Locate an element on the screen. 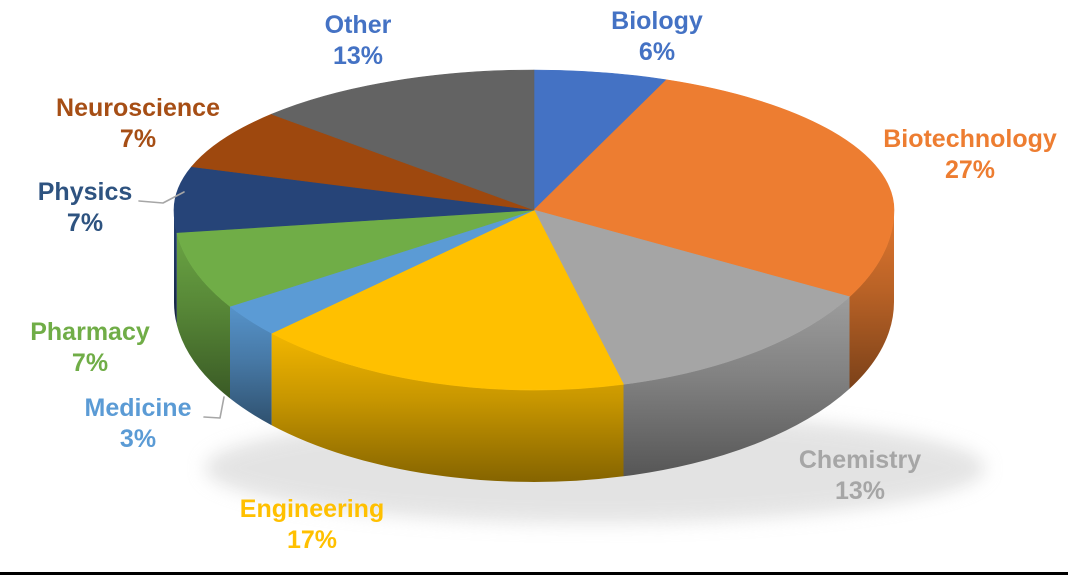  pie-label-neuroscience-name: Neuroscience is located at coordinates (138, 108).